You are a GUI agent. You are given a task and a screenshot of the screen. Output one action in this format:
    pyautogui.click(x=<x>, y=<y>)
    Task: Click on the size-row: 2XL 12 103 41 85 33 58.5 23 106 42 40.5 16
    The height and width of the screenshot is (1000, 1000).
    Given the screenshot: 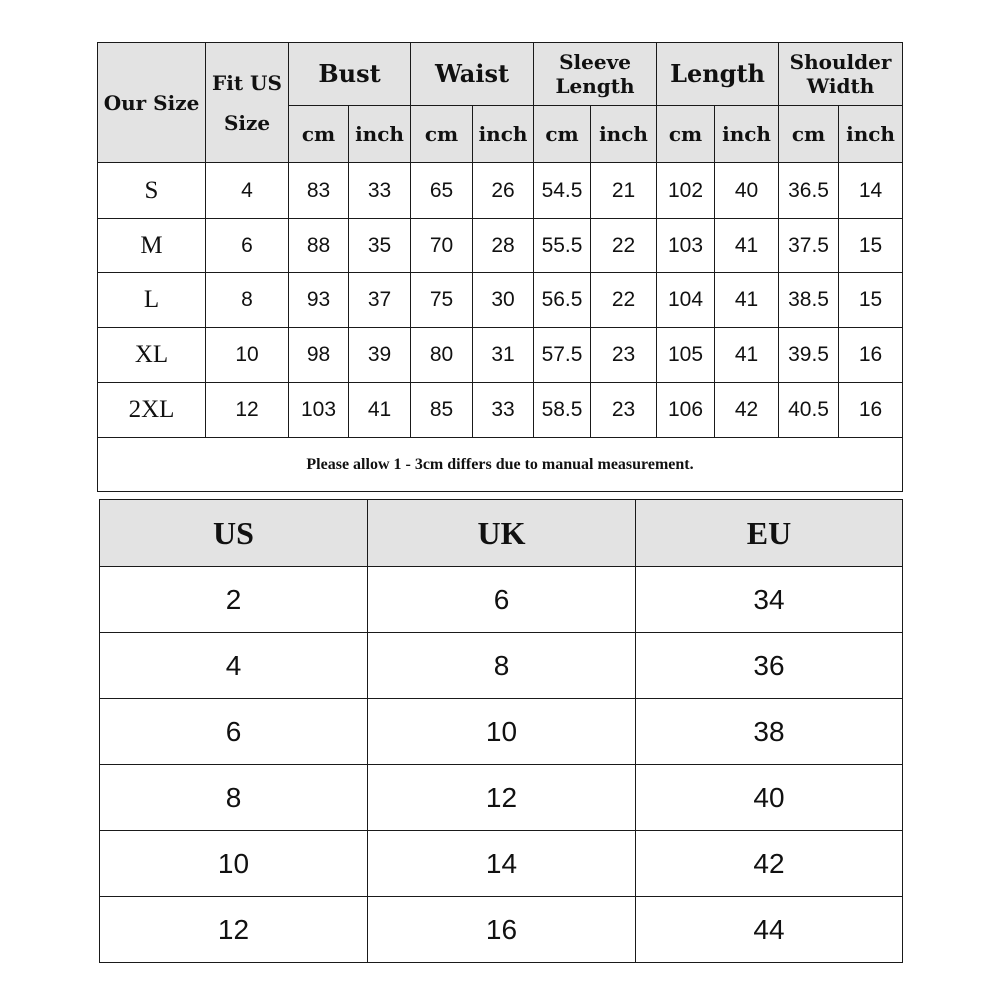 What is the action you would take?
    pyautogui.click(x=500, y=410)
    